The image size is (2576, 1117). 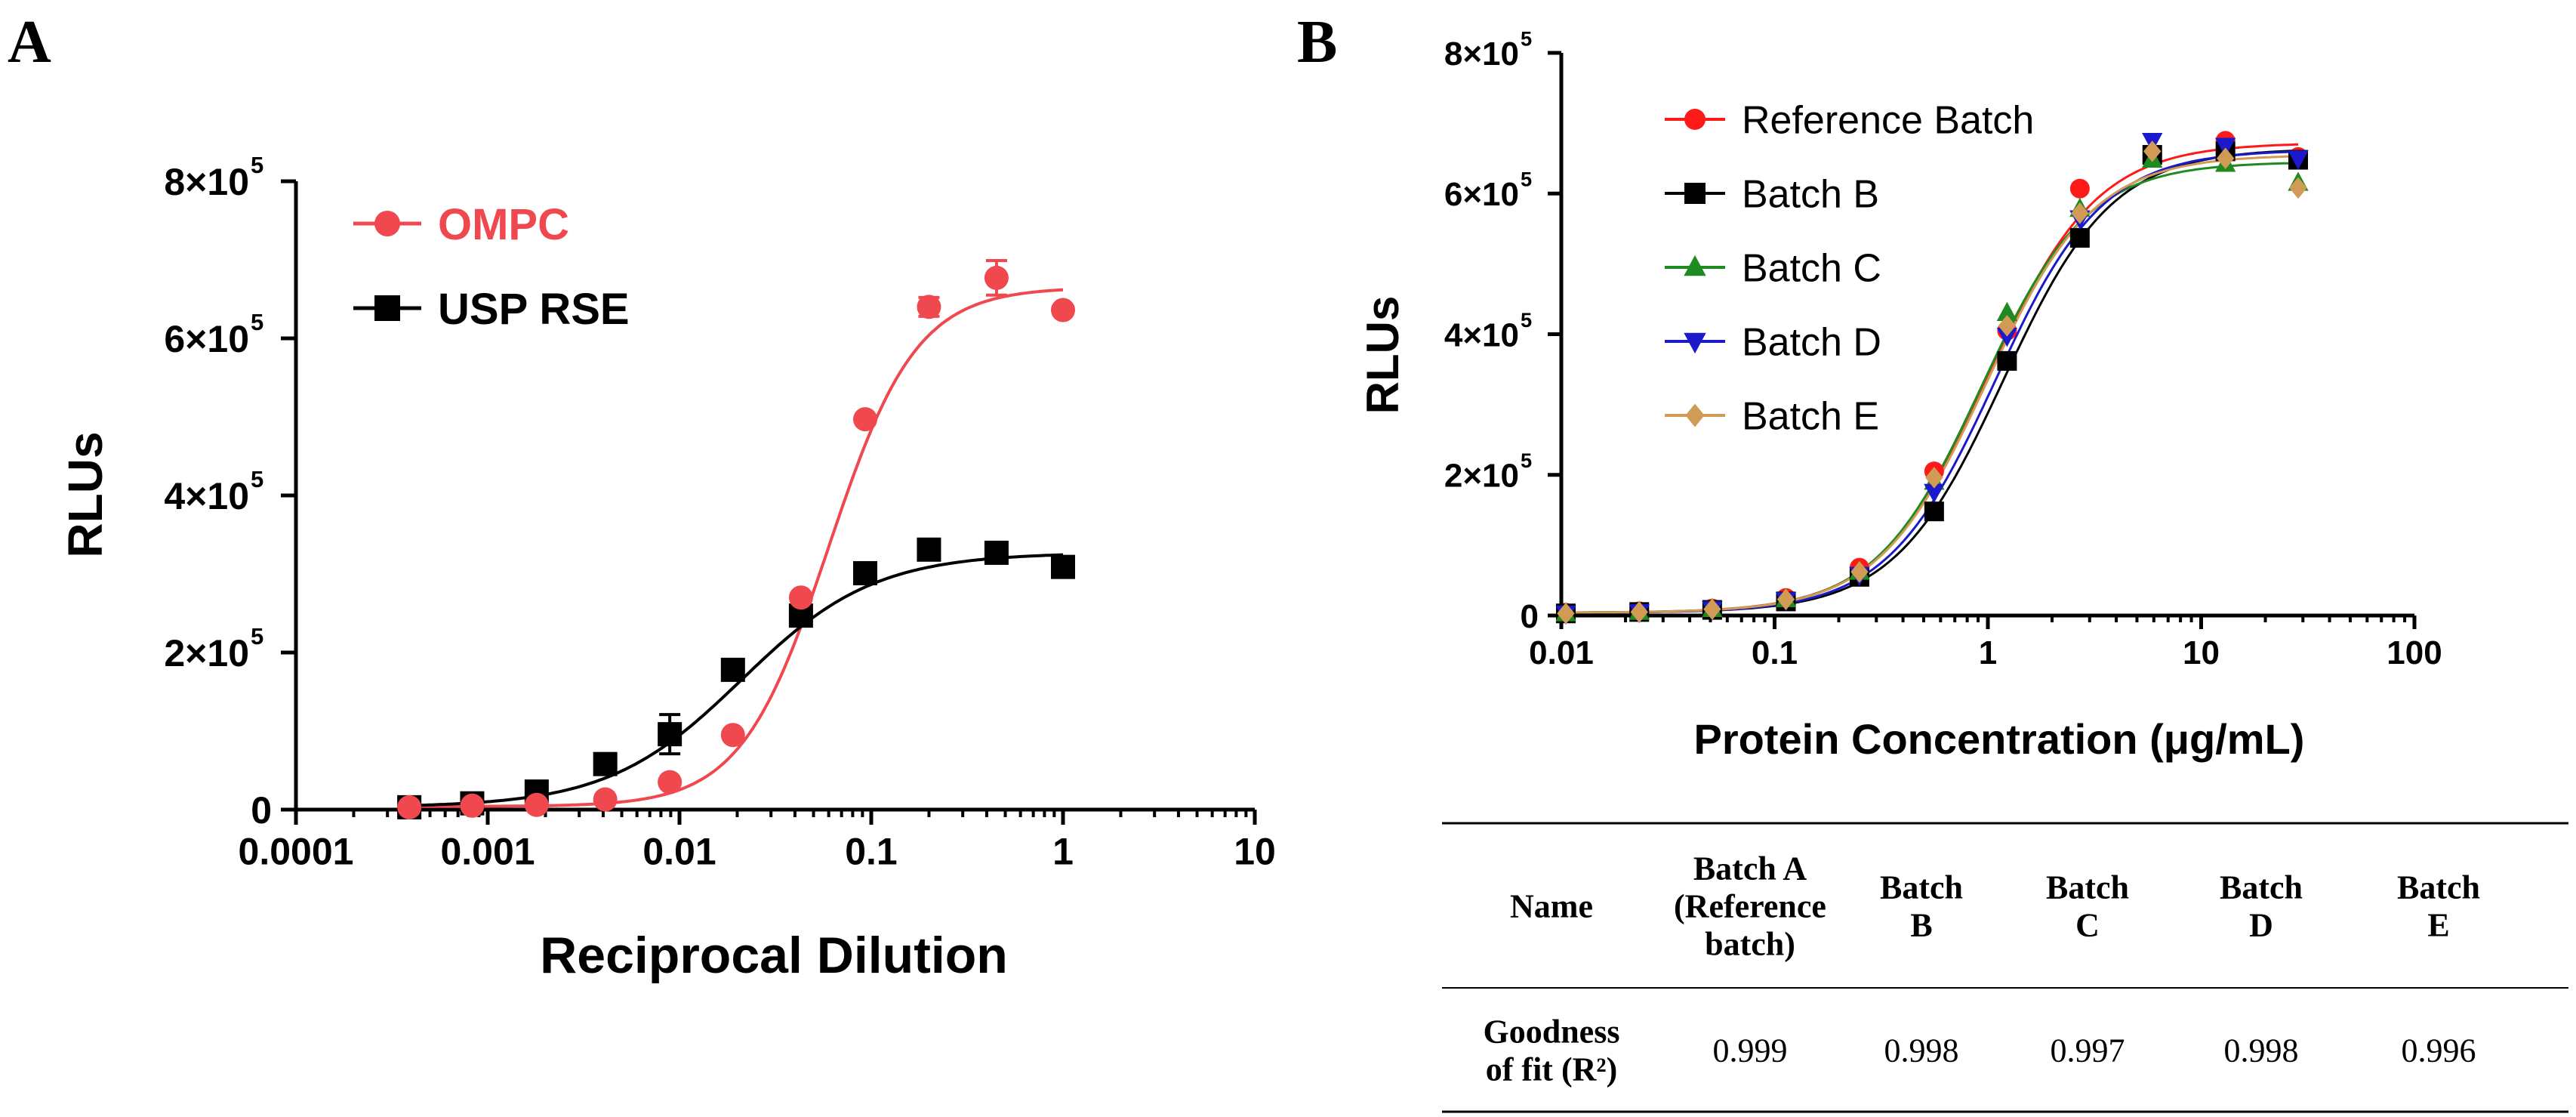 What do you see at coordinates (296, 852) in the screenshot?
I see `x-tick-label: 0.0001` at bounding box center [296, 852].